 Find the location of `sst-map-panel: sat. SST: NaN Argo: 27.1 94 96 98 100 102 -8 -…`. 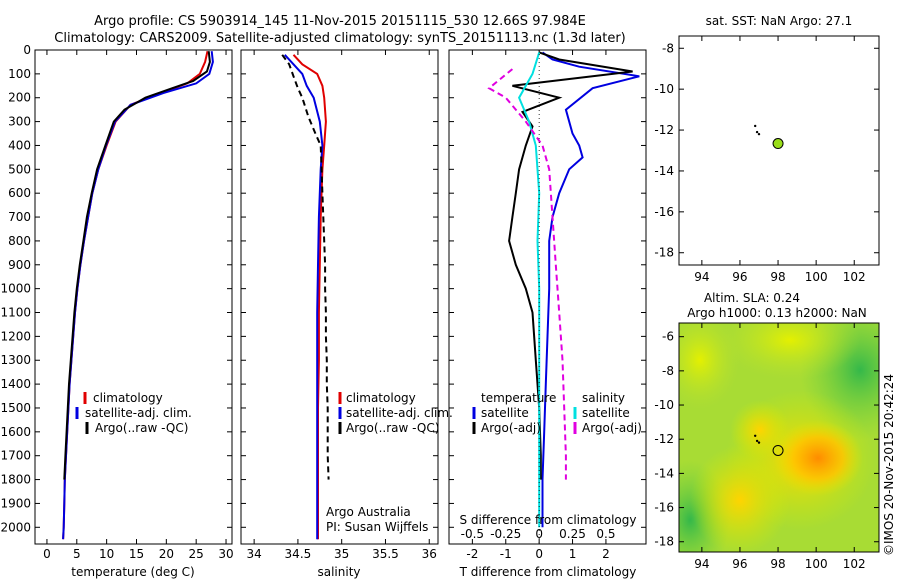

sst-map-panel: sat. SST: NaN Argo: 27.1 94 96 98 100 102 -8 -… is located at coordinates (767, 149).